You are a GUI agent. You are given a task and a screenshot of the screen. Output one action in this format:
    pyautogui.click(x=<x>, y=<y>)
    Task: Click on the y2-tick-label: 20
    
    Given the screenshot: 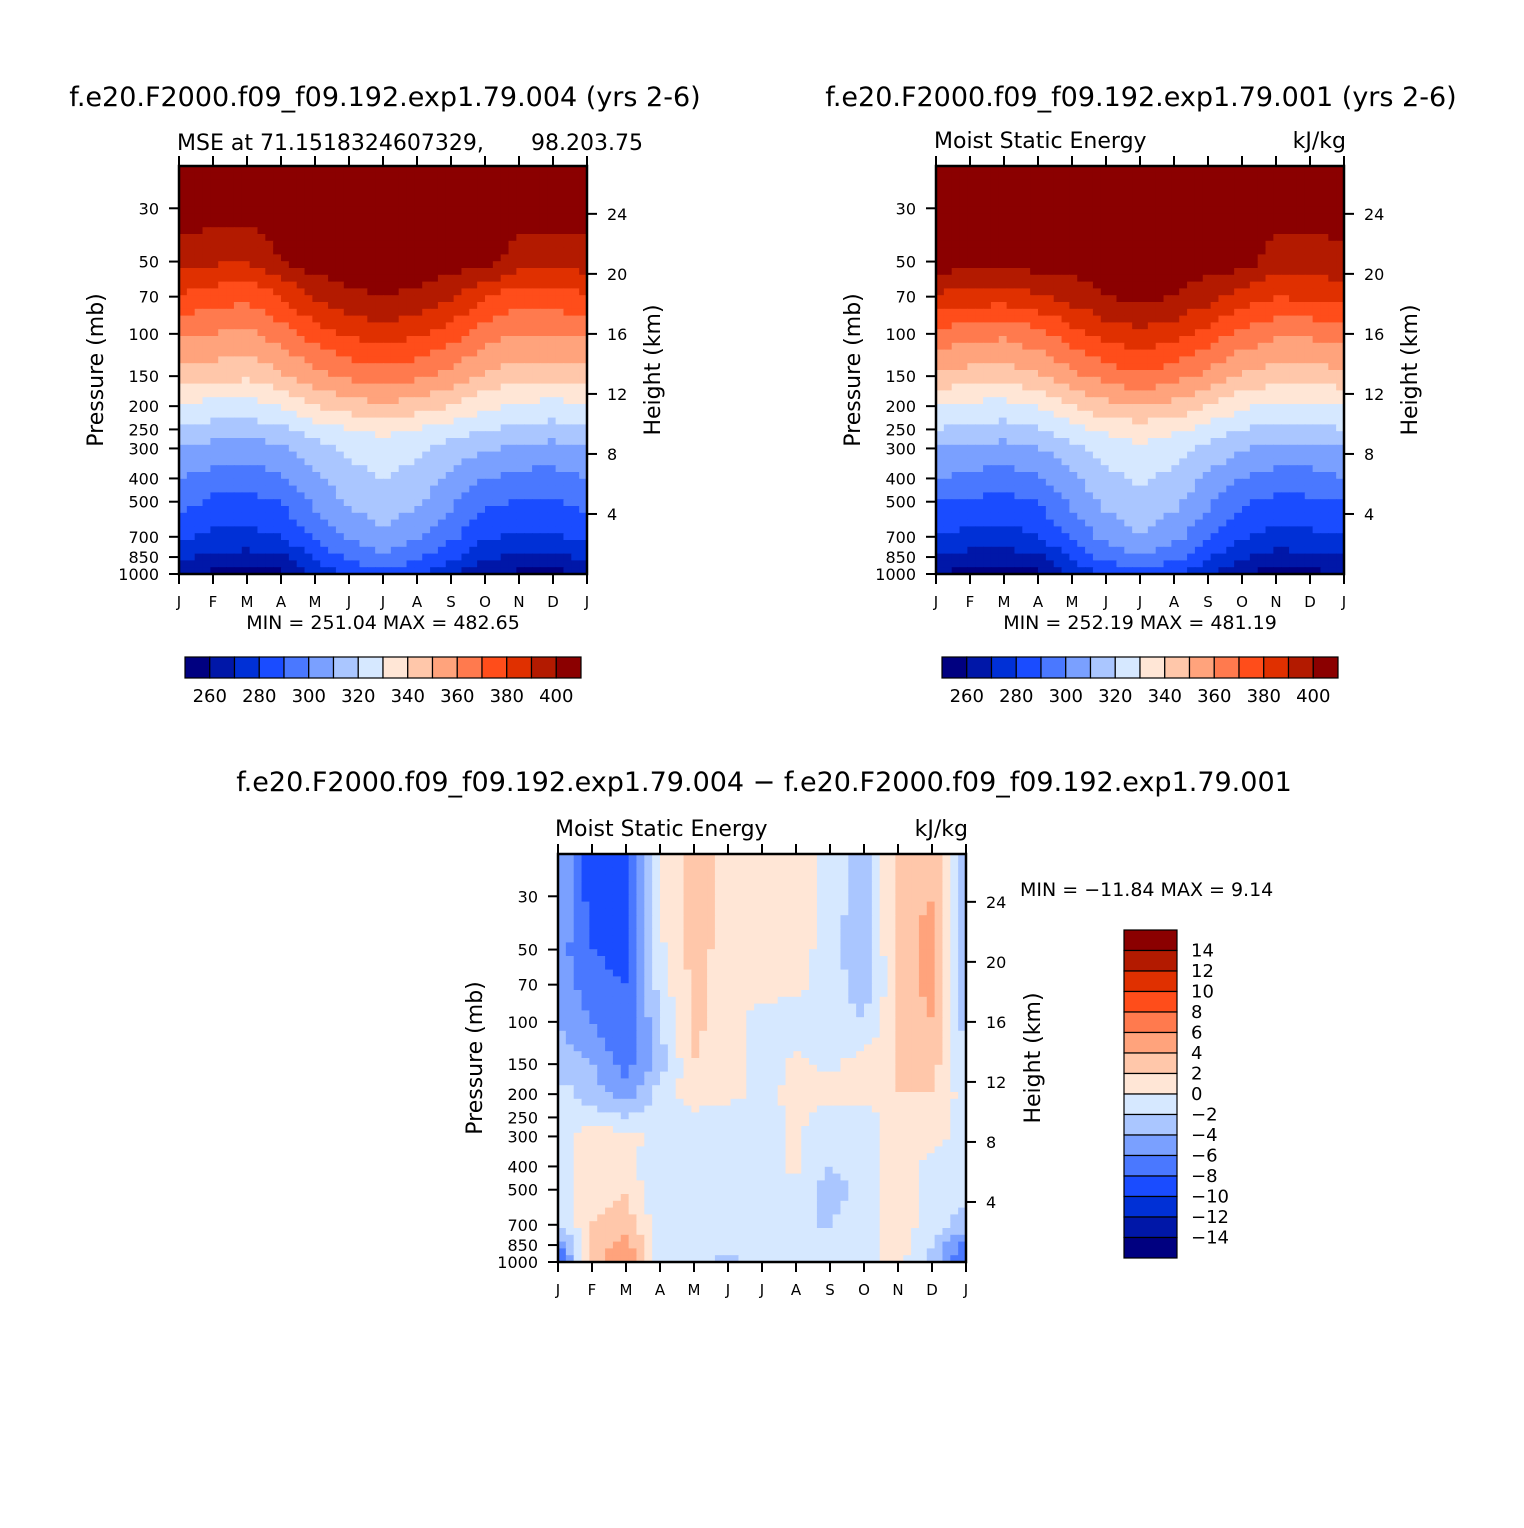 What is the action you would take?
    pyautogui.click(x=617, y=274)
    